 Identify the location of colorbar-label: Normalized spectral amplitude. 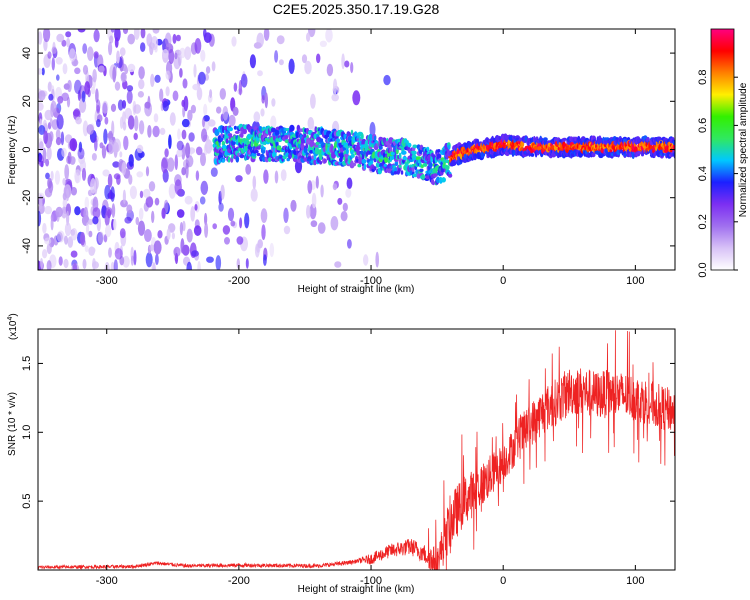
(743, 149).